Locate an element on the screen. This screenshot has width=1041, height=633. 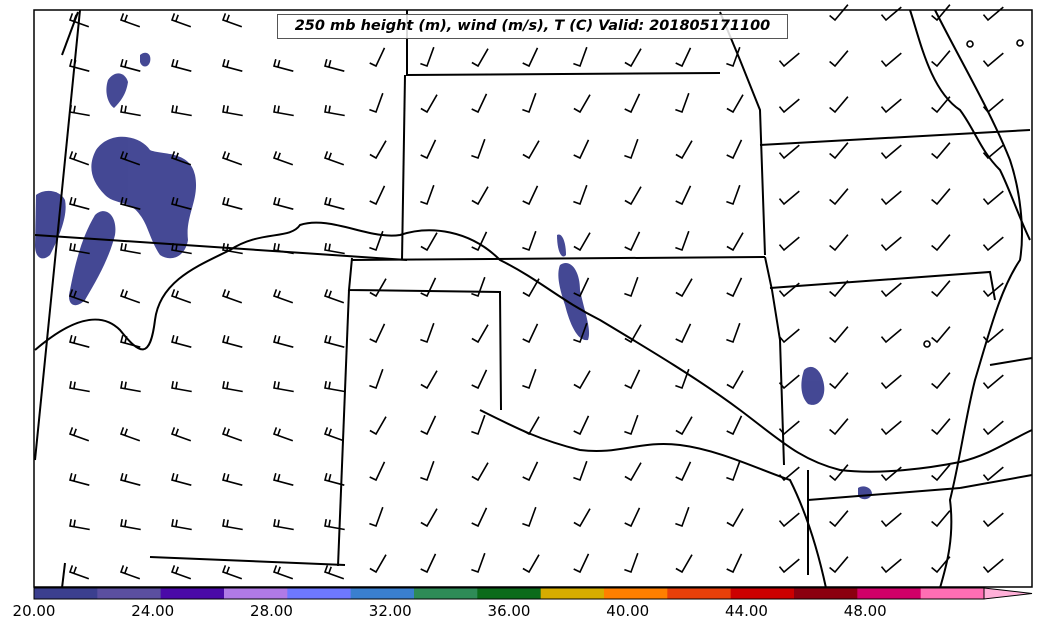
colorbar-tick-label: 20.00 is located at coordinates (34, 611).